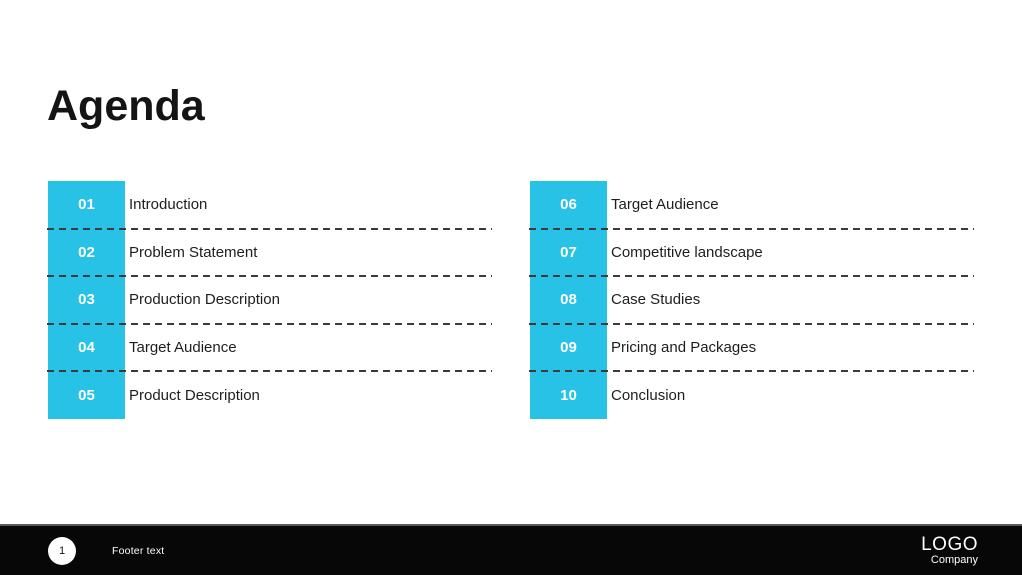 This screenshot has width=1022, height=575. I want to click on agenda-item-number: 05, so click(86, 395).